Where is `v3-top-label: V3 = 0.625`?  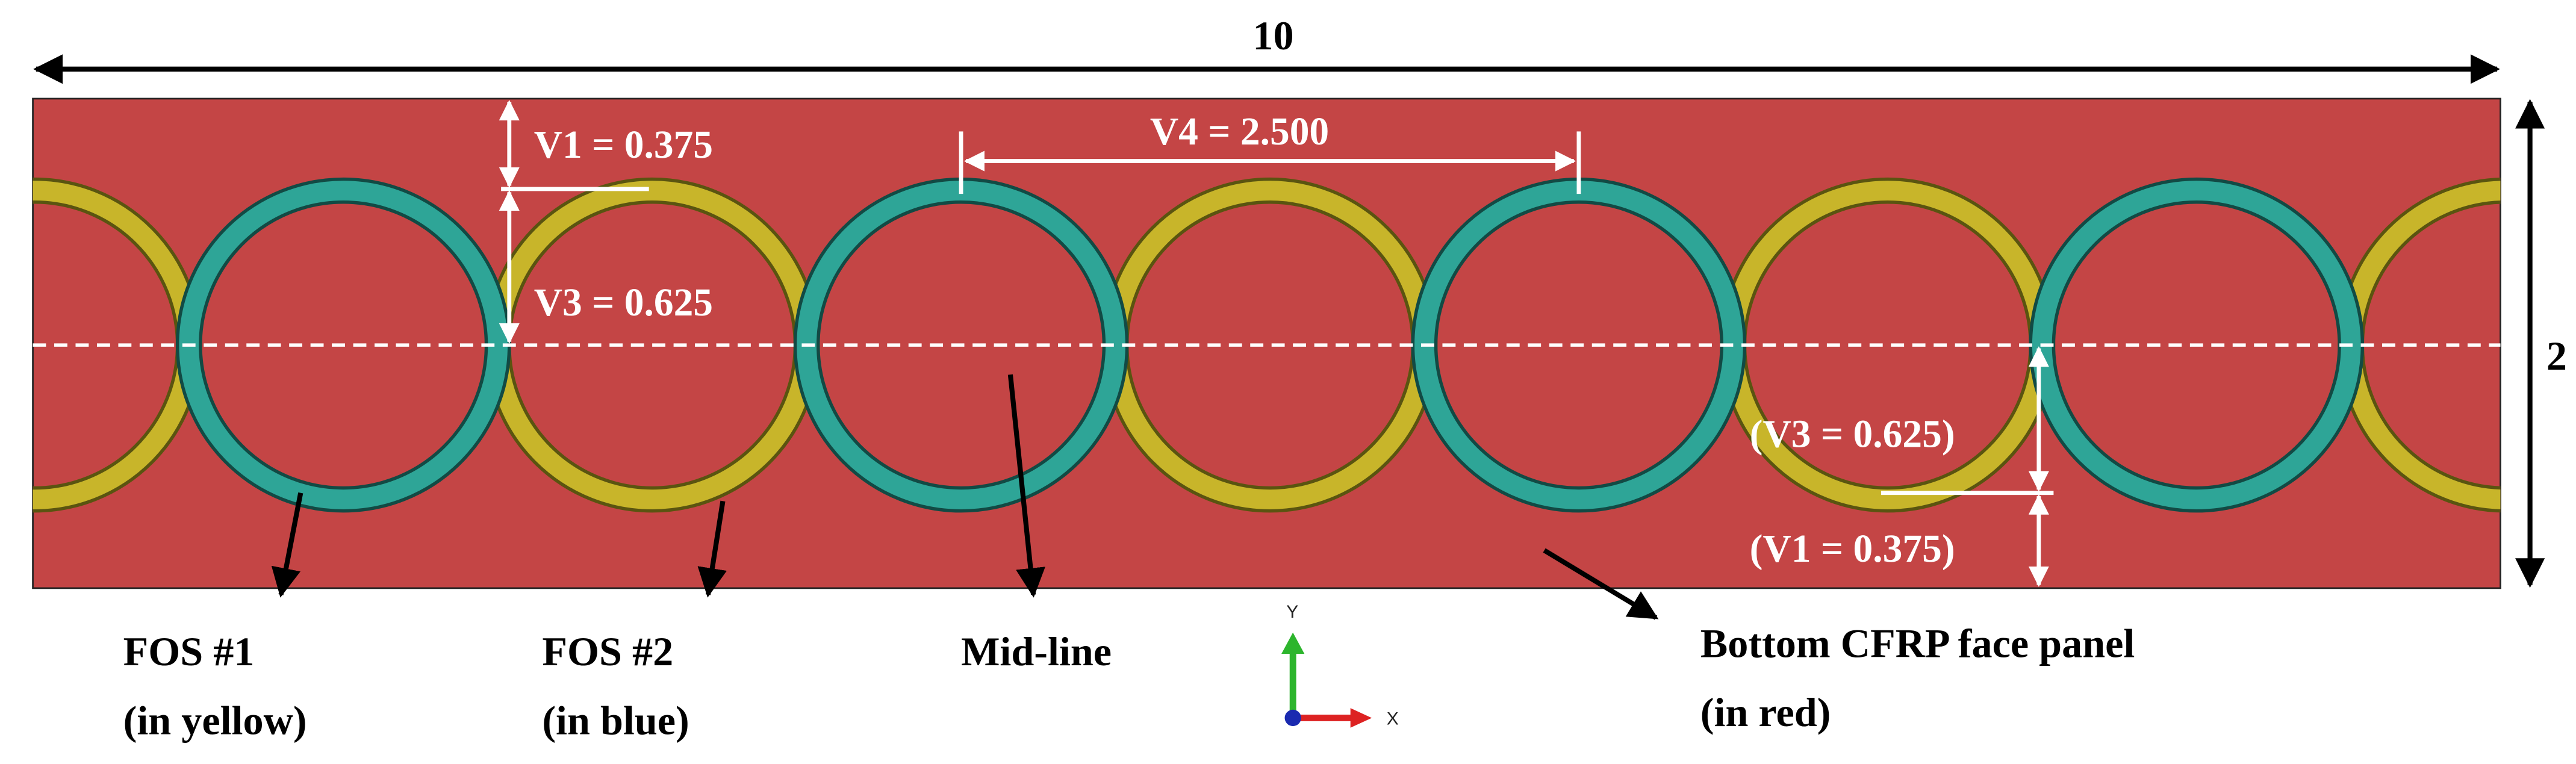
v3-top-label: V3 = 0.625 is located at coordinates (623, 303).